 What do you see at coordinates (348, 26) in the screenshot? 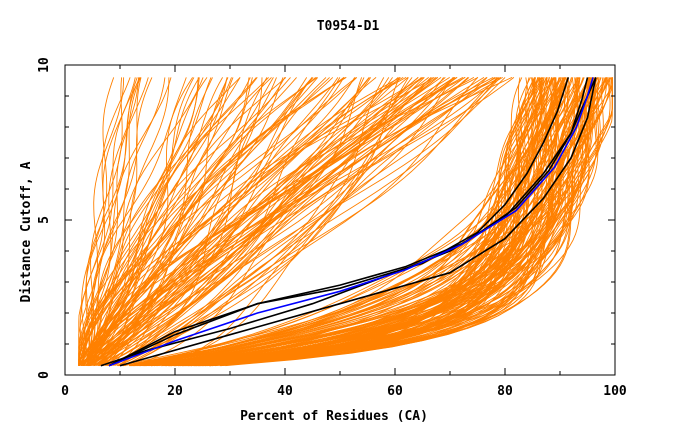
I see `chart-title: T0954-D1` at bounding box center [348, 26].